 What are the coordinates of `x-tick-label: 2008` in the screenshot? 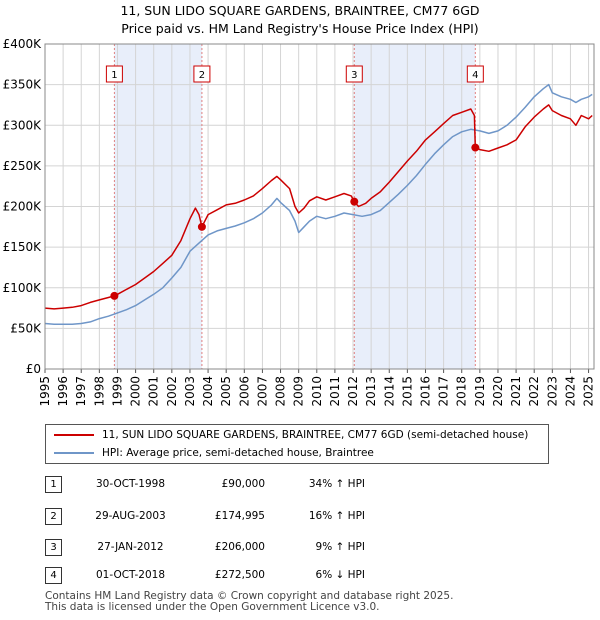 It's located at (281, 391).